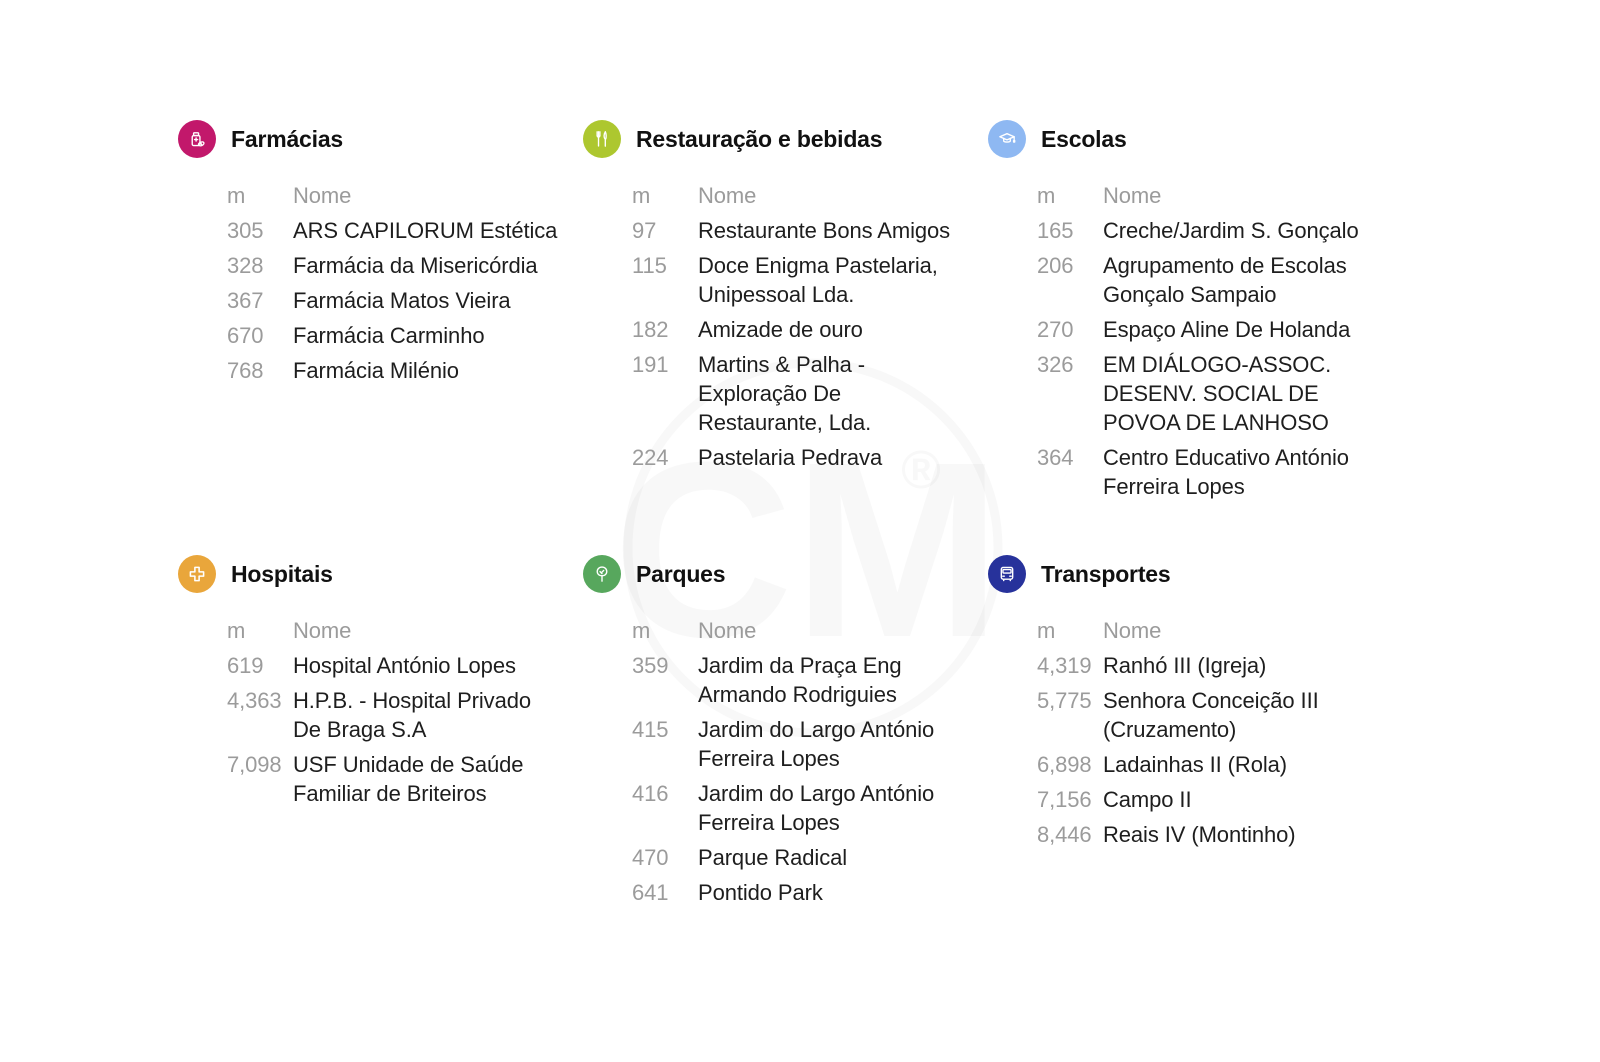  I want to click on table-row: 305 ARS CAPILORUM Estética, so click(412, 230).